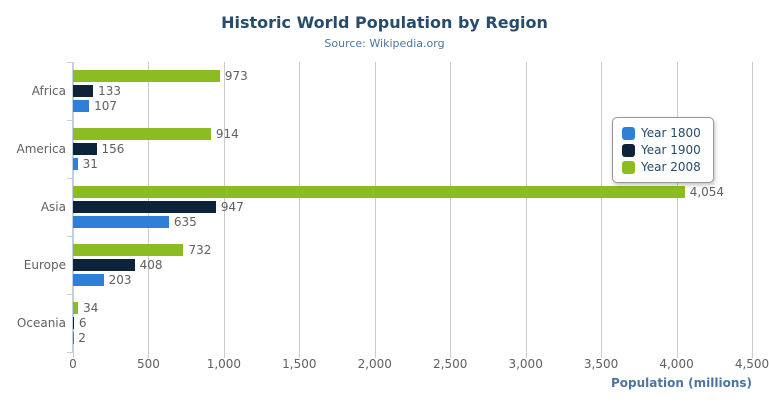 The image size is (769, 416). I want to click on bar-year-2008-america, so click(142, 134).